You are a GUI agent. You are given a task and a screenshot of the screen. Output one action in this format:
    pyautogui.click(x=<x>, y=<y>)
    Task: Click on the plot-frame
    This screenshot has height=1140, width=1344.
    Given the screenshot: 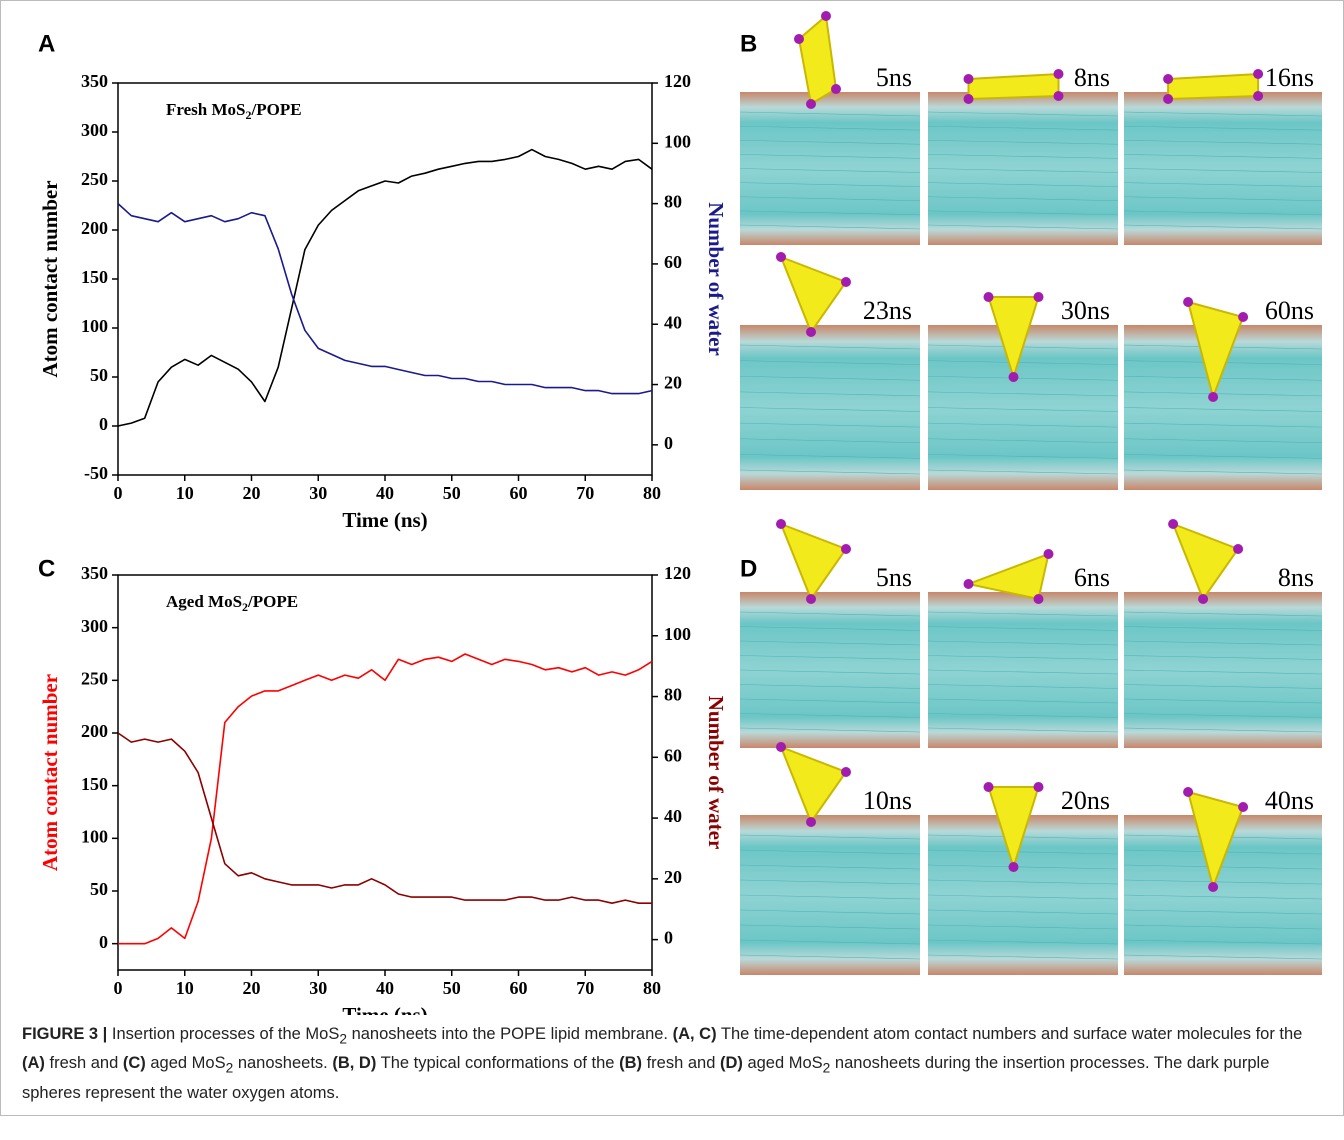 What is the action you would take?
    pyautogui.click(x=385, y=279)
    